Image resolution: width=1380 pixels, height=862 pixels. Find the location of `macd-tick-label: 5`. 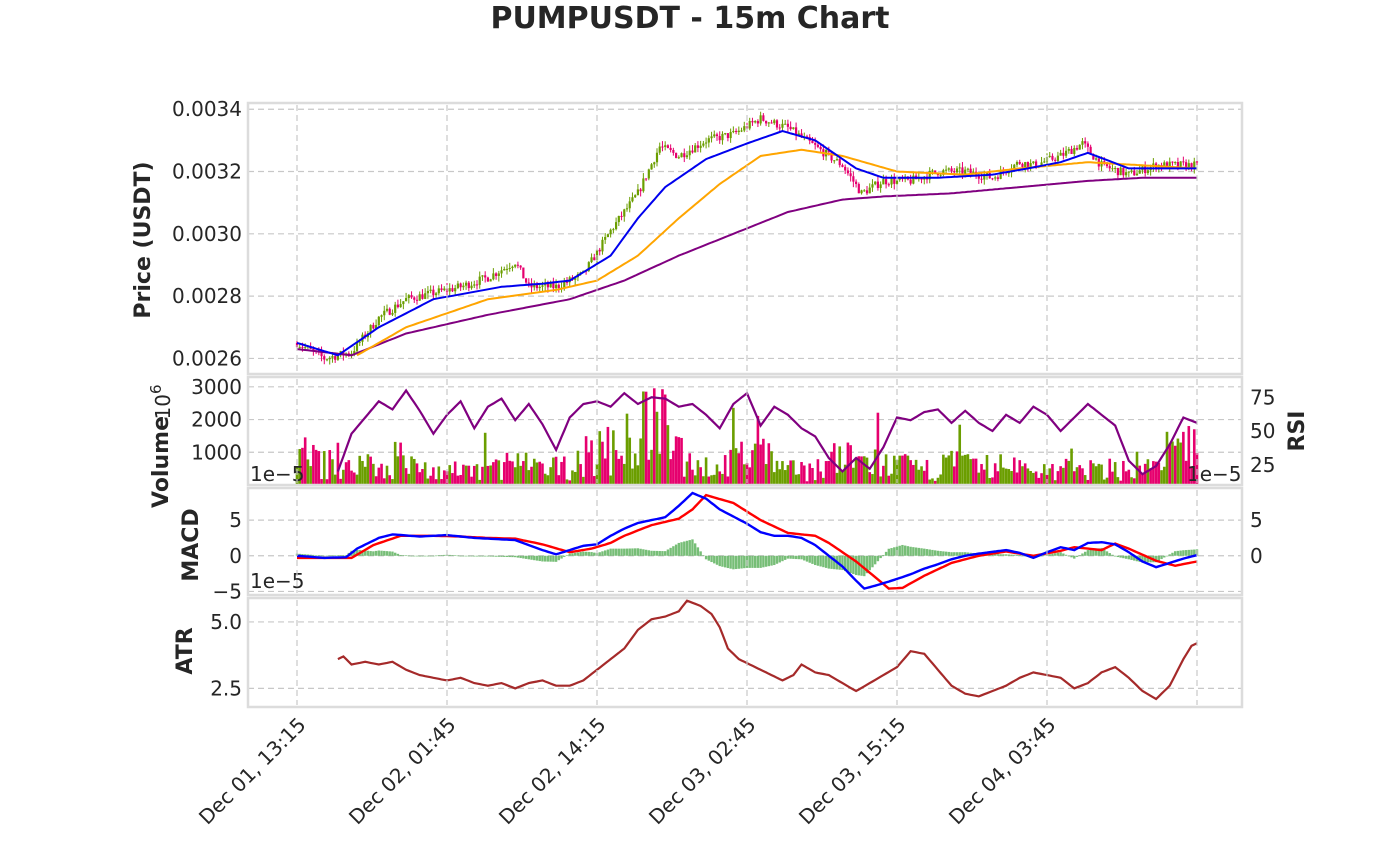

macd-tick-label: 5 is located at coordinates (235, 520).